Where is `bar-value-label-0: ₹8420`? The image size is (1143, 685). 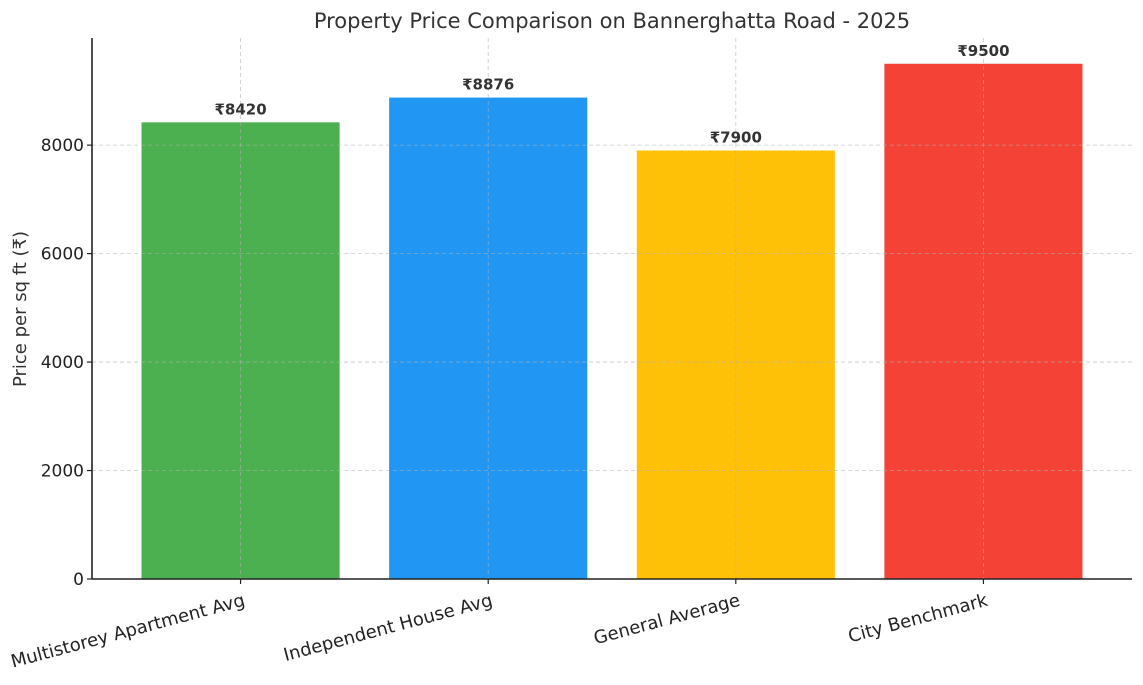
bar-value-label-0: ₹8420 is located at coordinates (240, 109).